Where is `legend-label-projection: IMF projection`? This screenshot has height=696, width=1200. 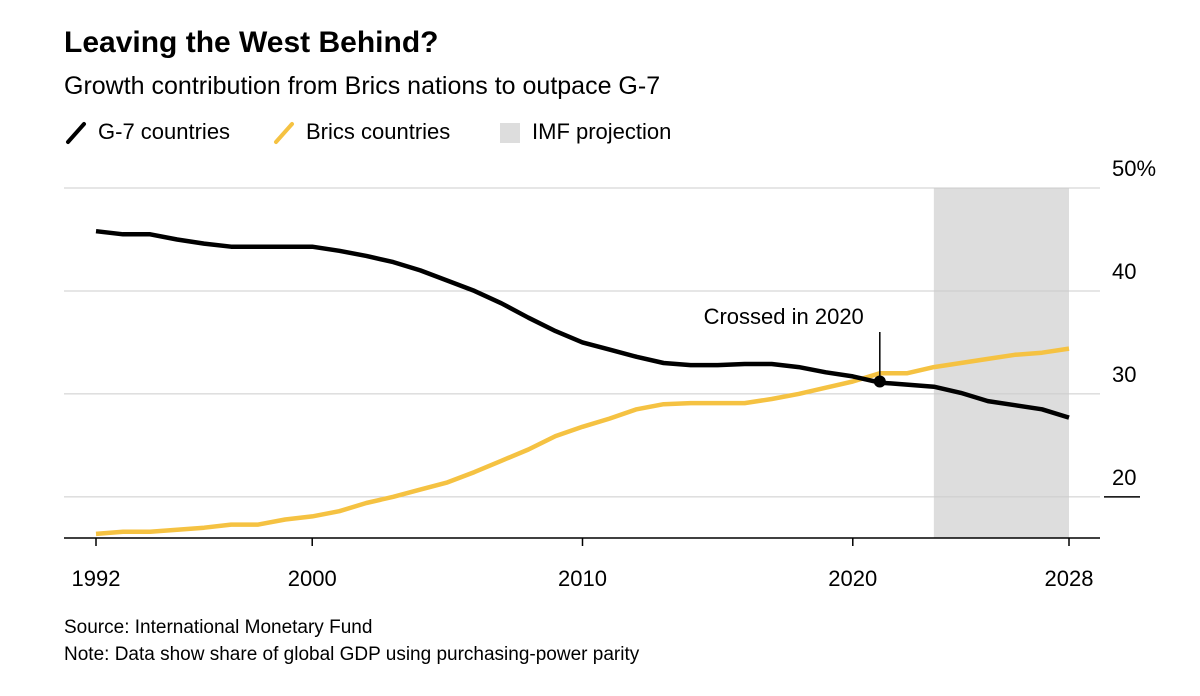 legend-label-projection: IMF projection is located at coordinates (602, 131).